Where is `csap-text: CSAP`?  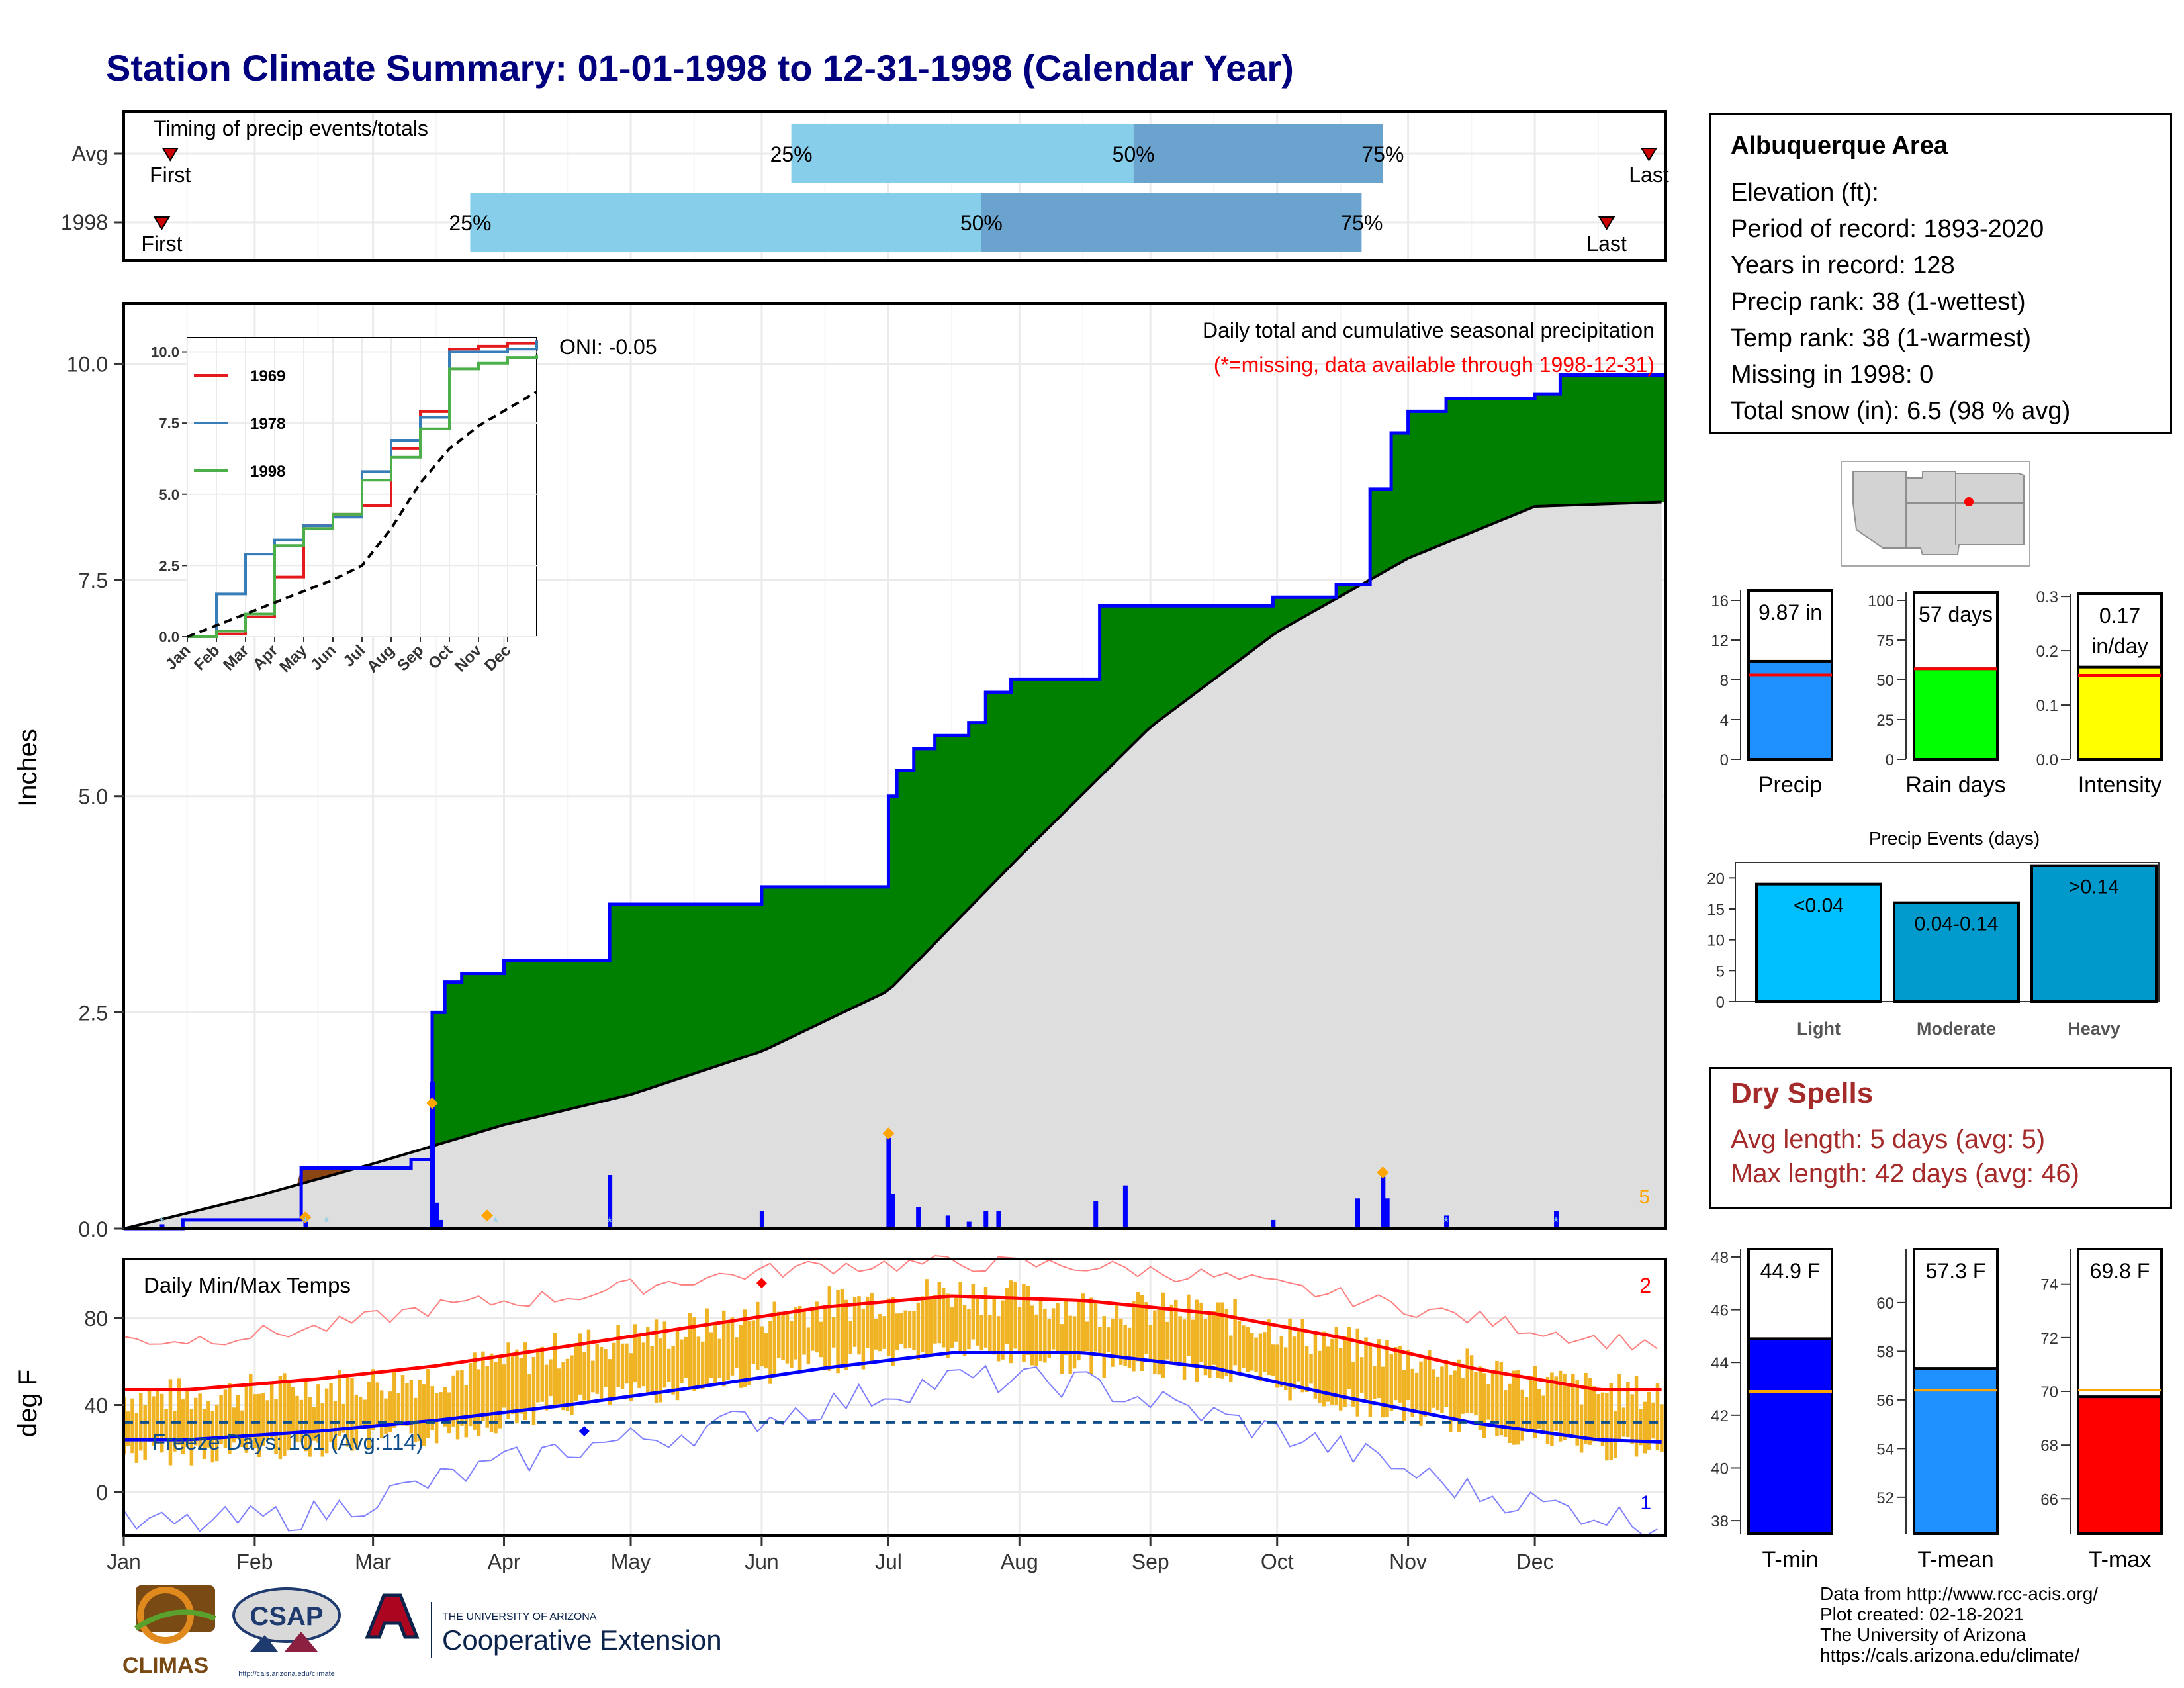 csap-text: CSAP is located at coordinates (286, 1616).